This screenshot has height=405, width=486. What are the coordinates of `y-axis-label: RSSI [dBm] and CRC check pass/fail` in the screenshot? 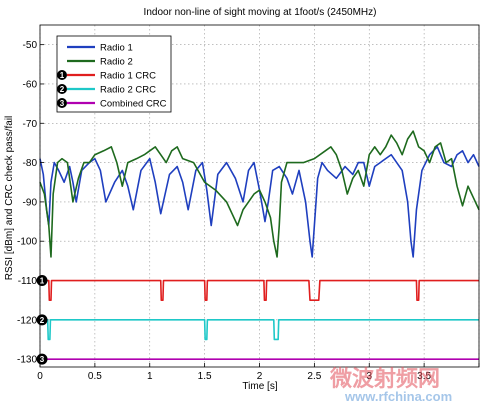 It's located at (9, 198).